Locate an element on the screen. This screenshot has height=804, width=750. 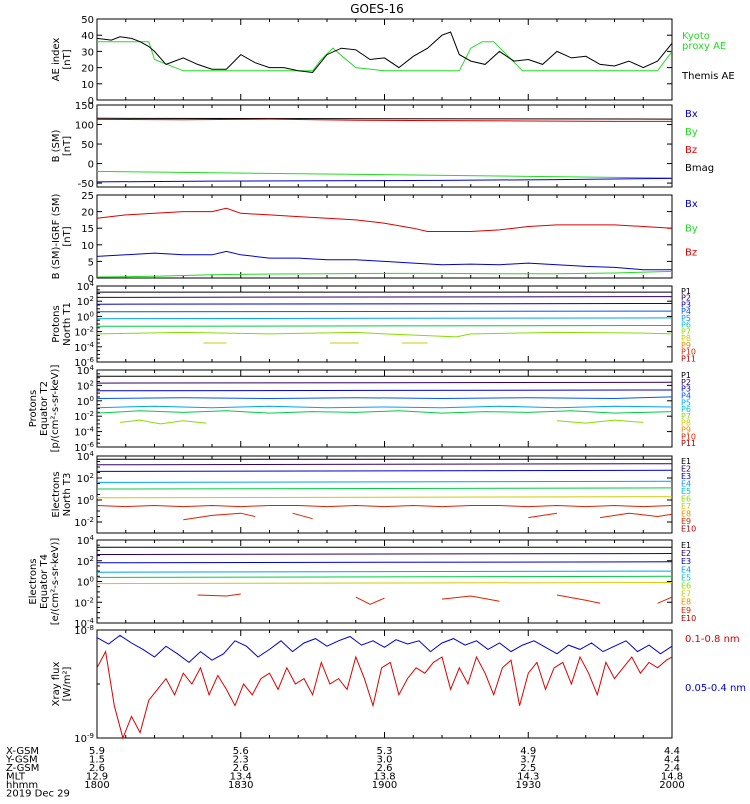
series-e2 is located at coordinates (384, 554).